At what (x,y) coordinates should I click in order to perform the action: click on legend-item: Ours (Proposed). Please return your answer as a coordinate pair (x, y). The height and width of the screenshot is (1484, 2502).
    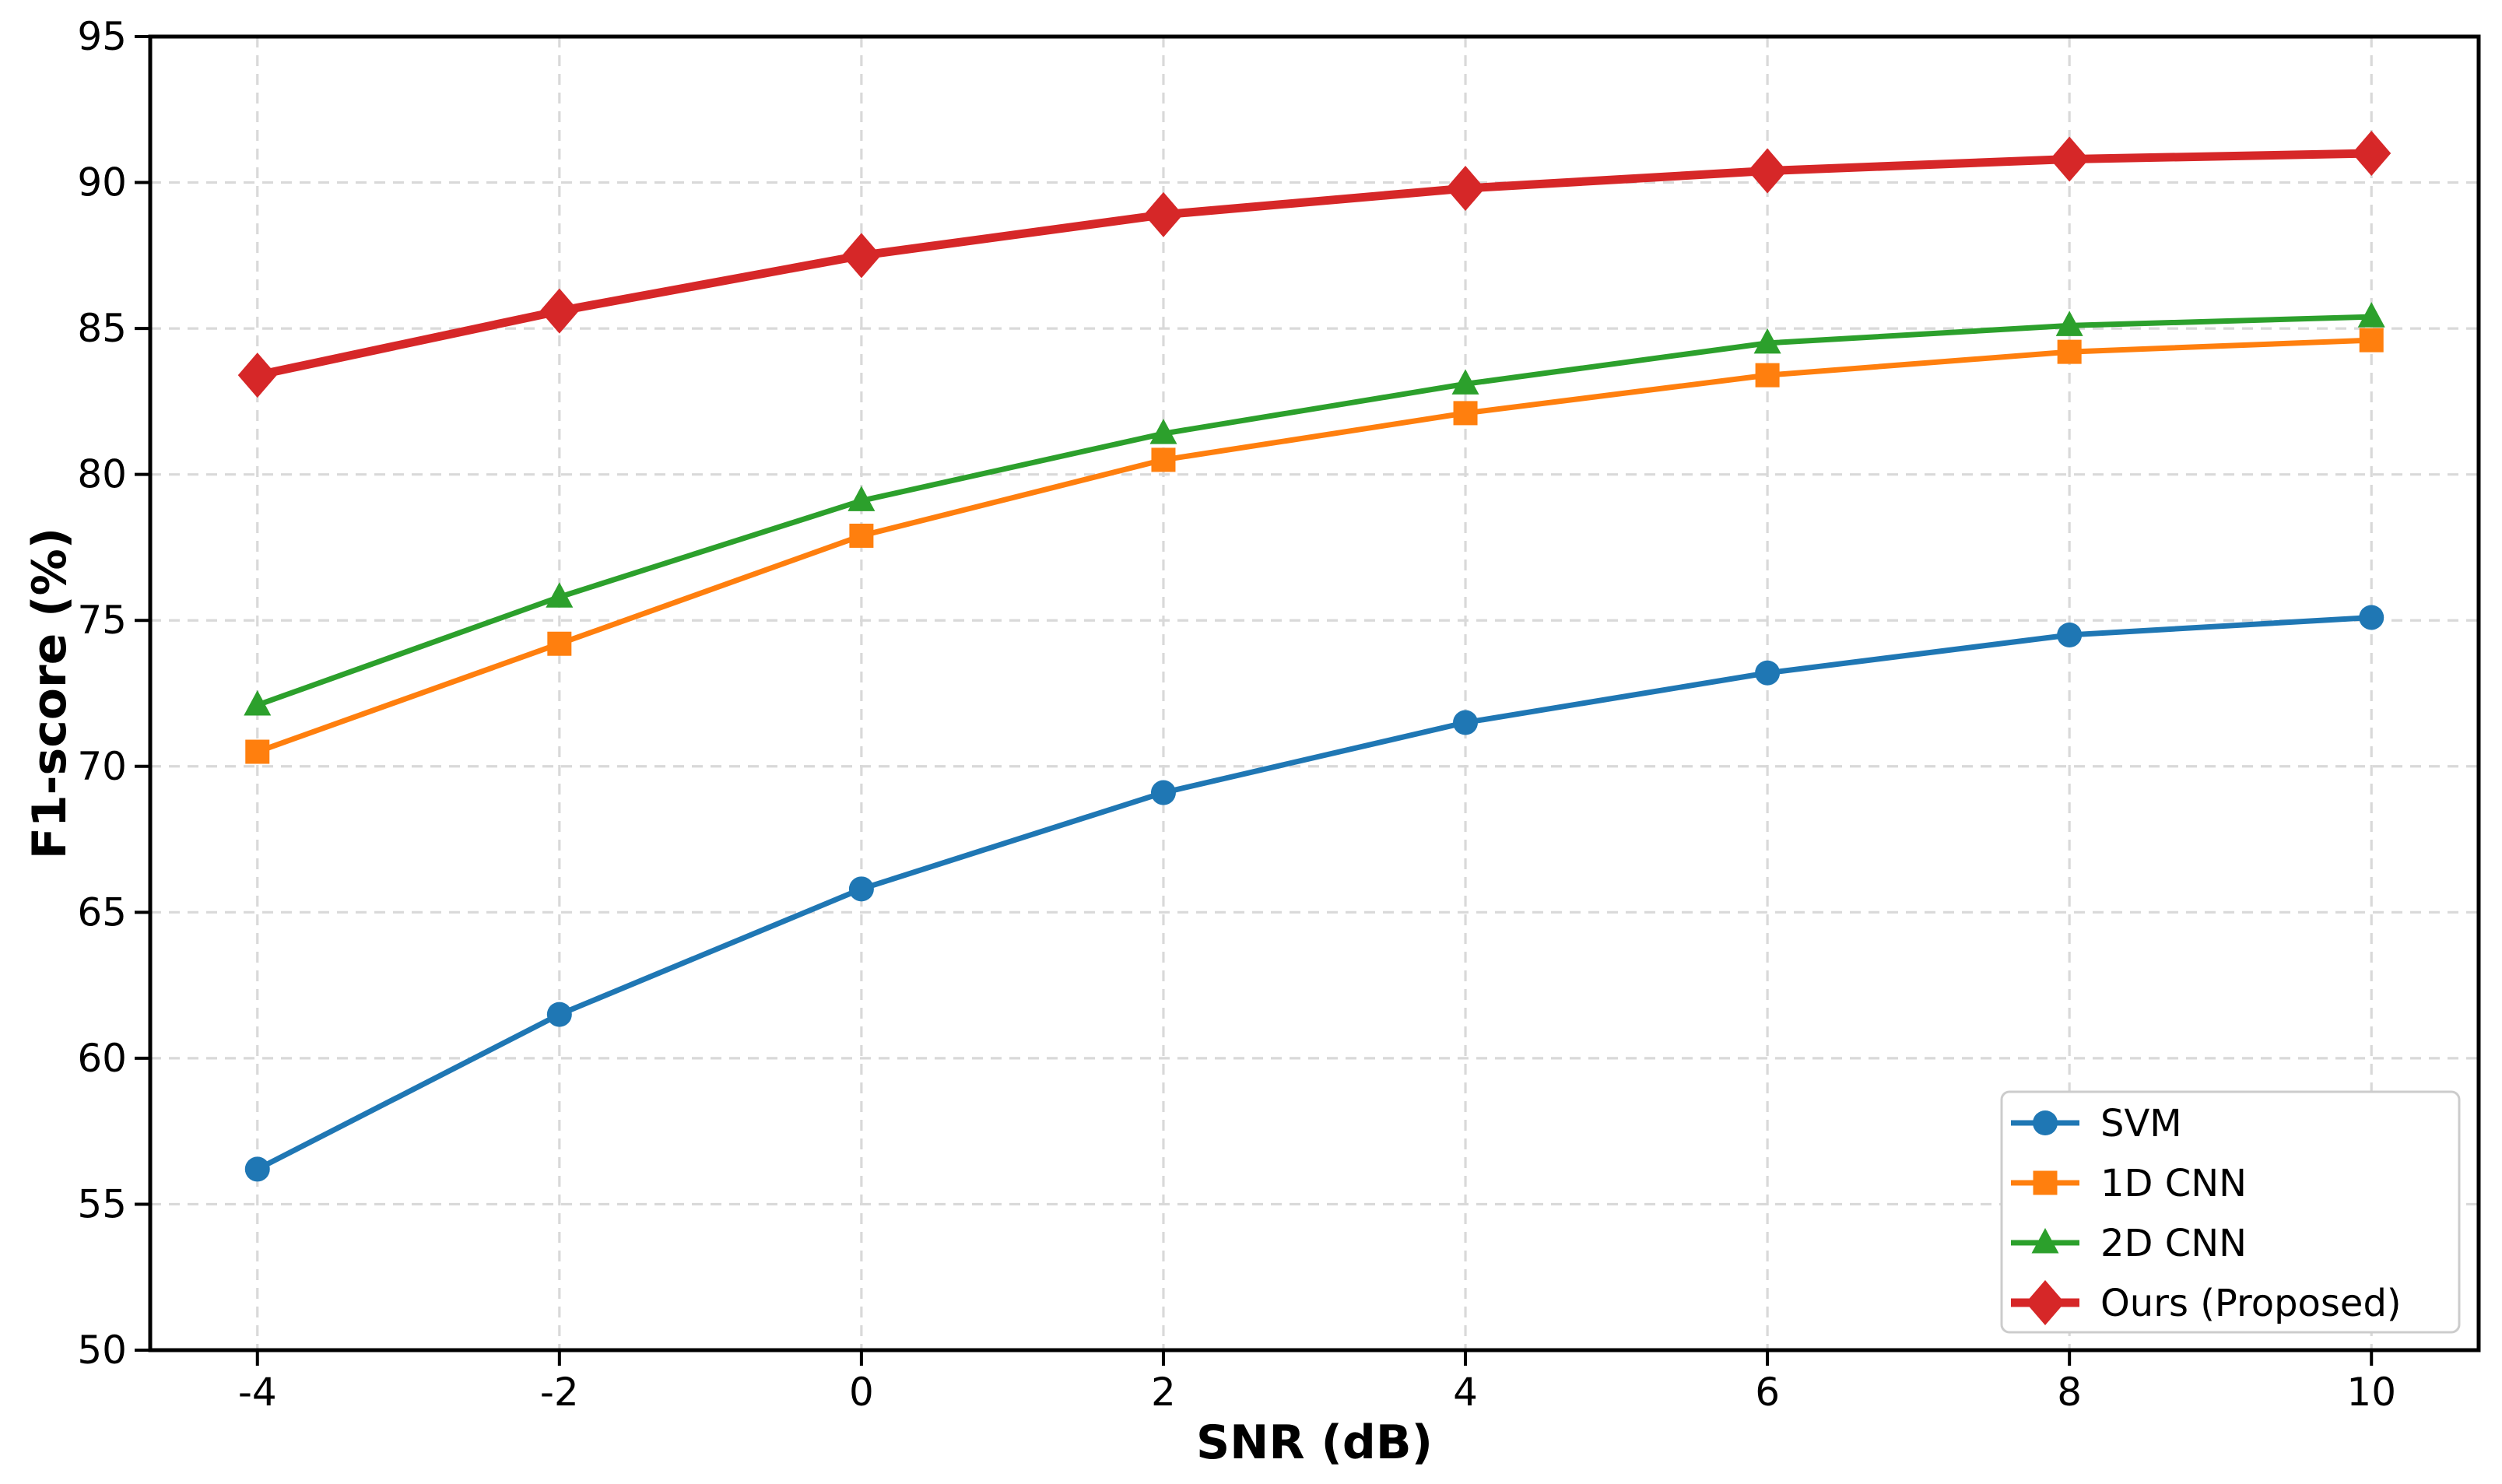
    Looking at the image, I should click on (2206, 1302).